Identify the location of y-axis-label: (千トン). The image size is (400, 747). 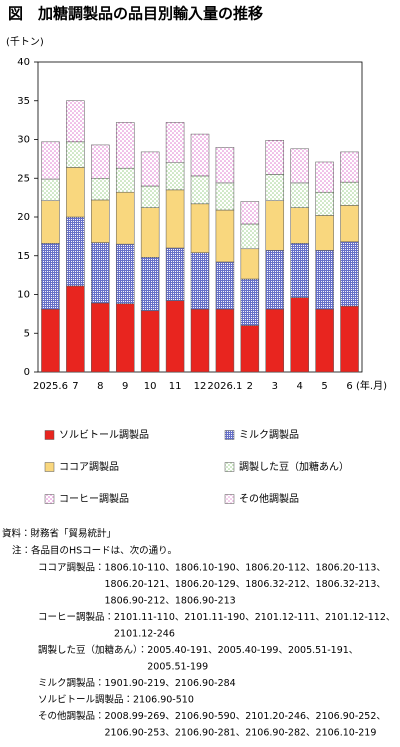
(25, 42).